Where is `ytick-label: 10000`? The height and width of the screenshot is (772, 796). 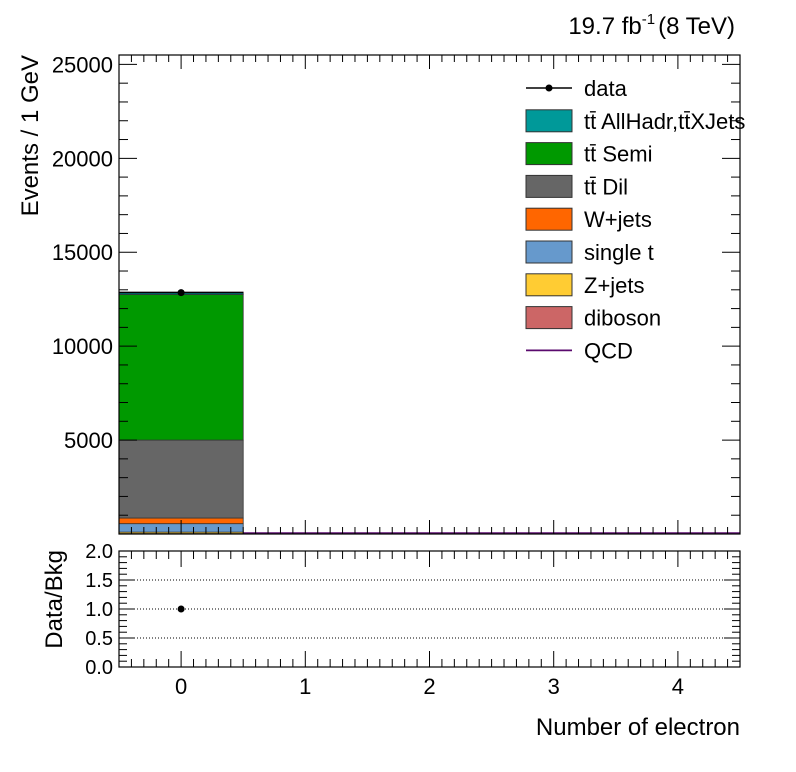
ytick-label: 10000 is located at coordinates (82, 346).